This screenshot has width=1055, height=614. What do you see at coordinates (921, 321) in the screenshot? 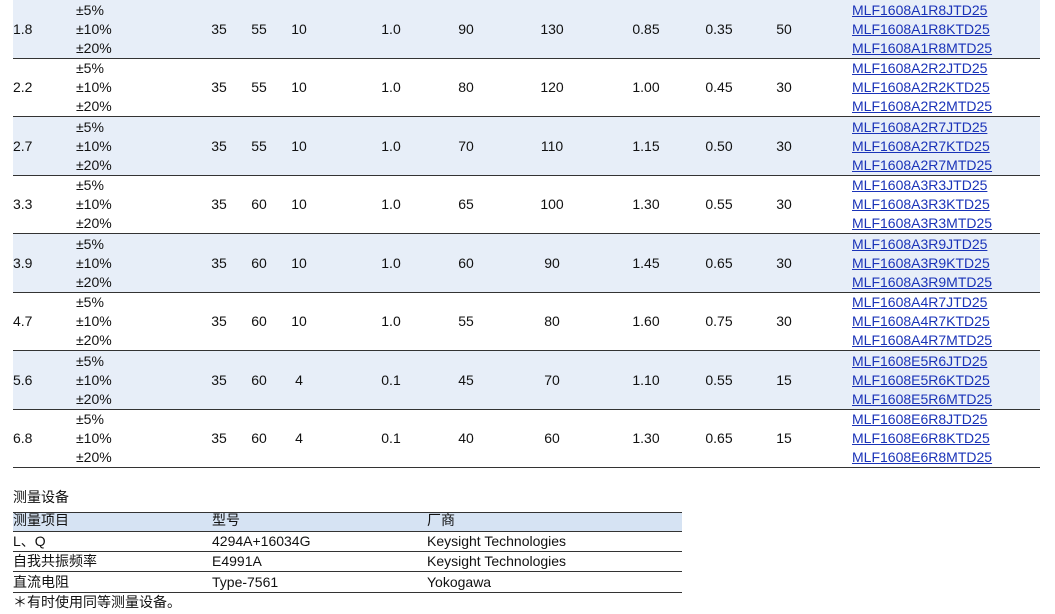
I see `part-link: MLF1608A4R7KTD25` at bounding box center [921, 321].